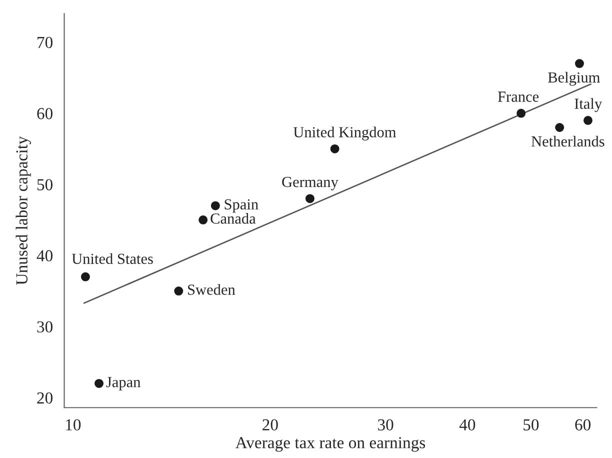 Image resolution: width=612 pixels, height=458 pixels. What do you see at coordinates (270, 424) in the screenshot?
I see `x-tick-label: 20` at bounding box center [270, 424].